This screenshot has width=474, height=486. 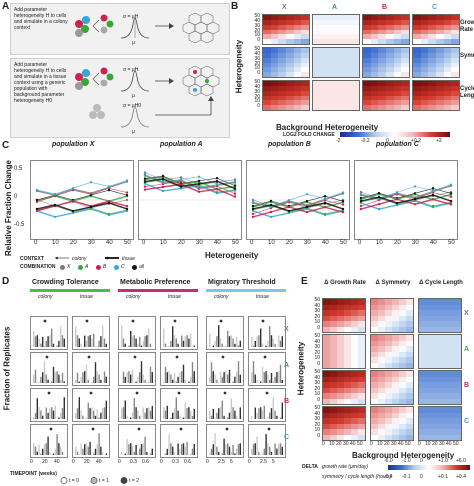 What do you see at coordinates (467, 385) in the screenshot?
I see `e-row-label-2: B` at bounding box center [467, 385].